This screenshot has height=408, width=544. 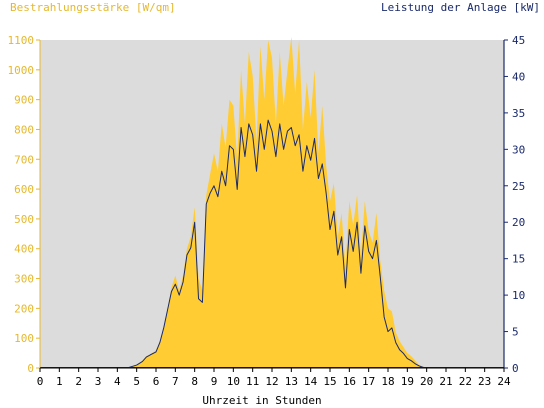 I want to click on right-tick-label: 20, so click(x=518, y=222).